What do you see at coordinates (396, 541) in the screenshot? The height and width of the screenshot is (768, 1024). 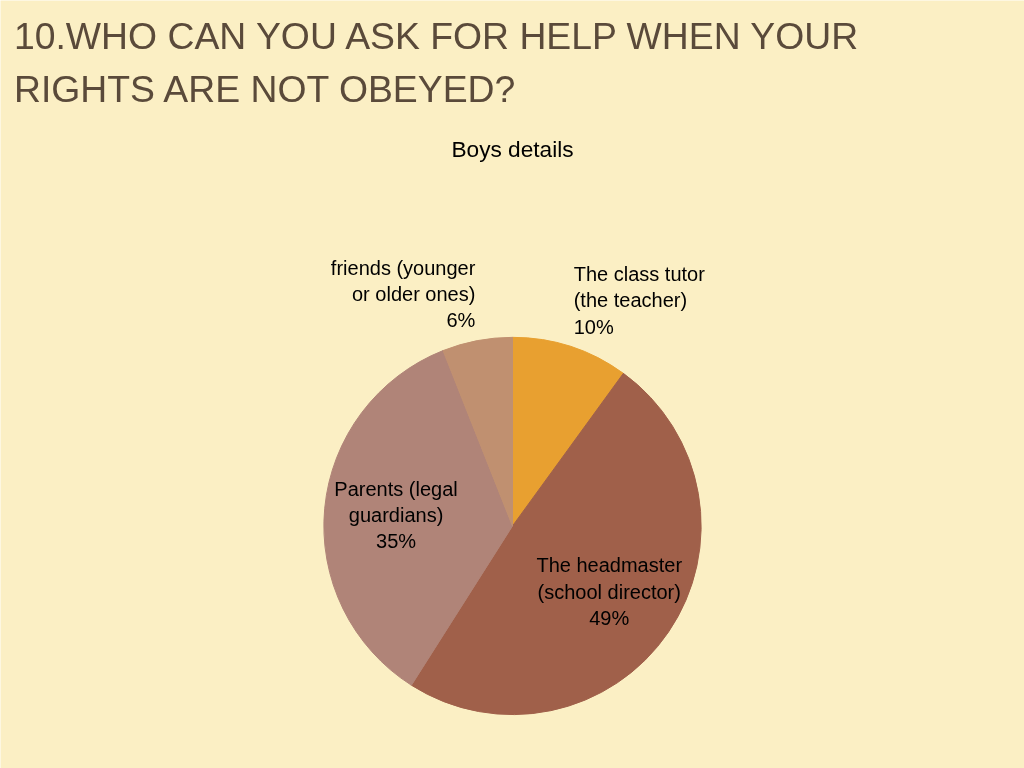 I see `data-label: 35%` at bounding box center [396, 541].